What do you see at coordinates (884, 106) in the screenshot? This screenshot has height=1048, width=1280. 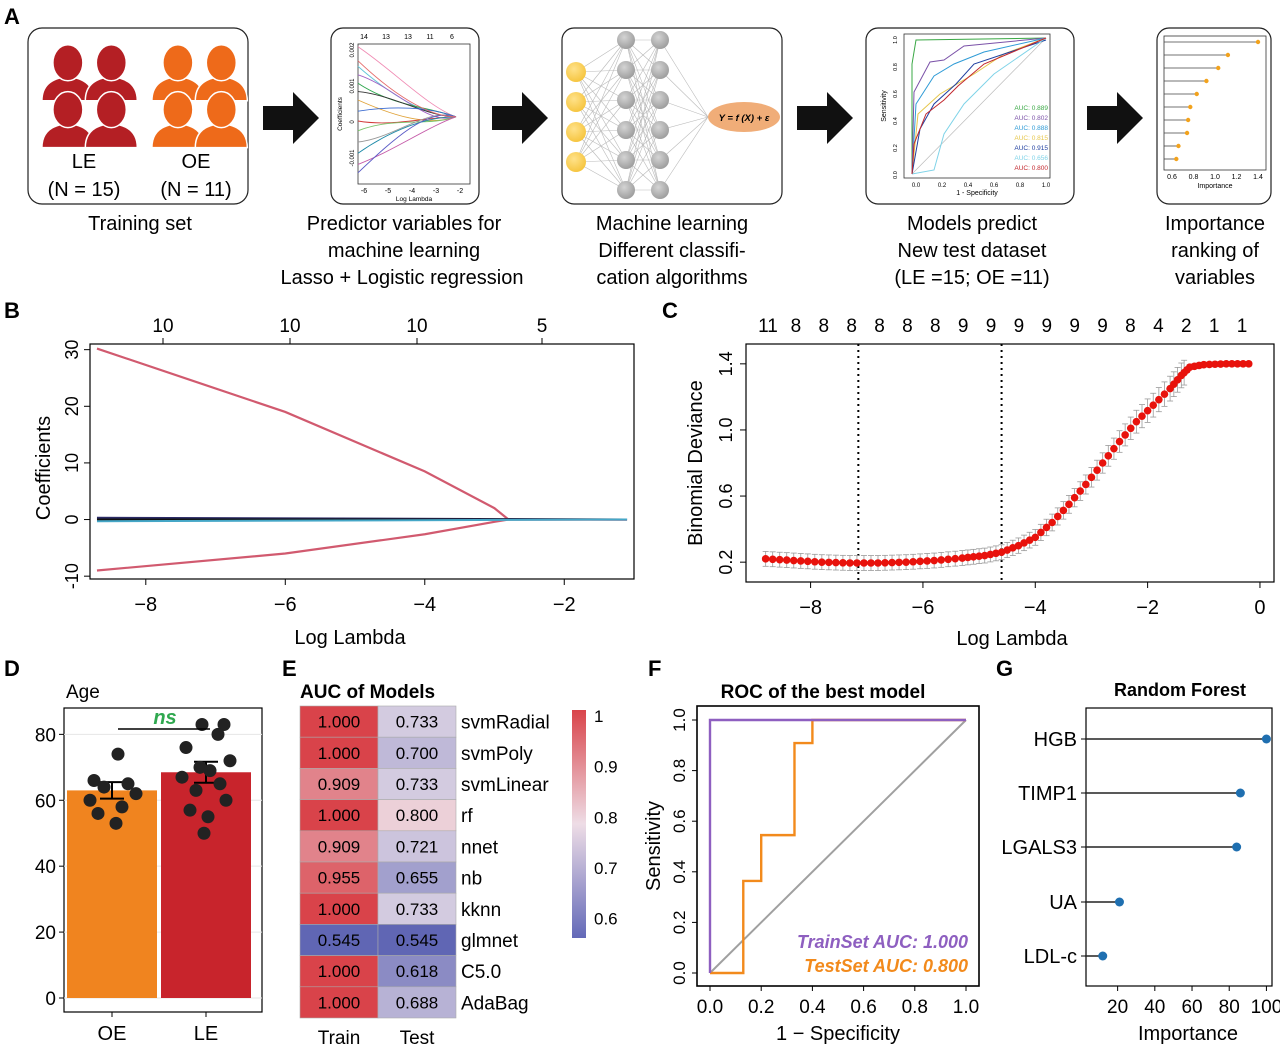 I see `mini-roc-ylabel: Sensitivity` at bounding box center [884, 106].